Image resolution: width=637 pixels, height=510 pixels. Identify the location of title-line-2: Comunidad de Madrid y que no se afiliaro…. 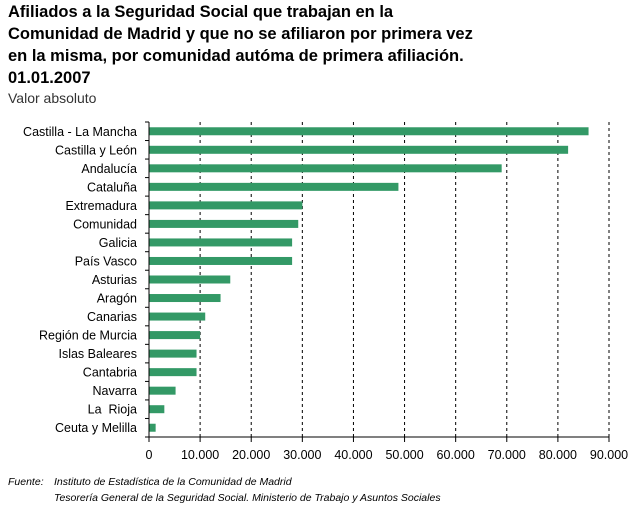
(240, 34).